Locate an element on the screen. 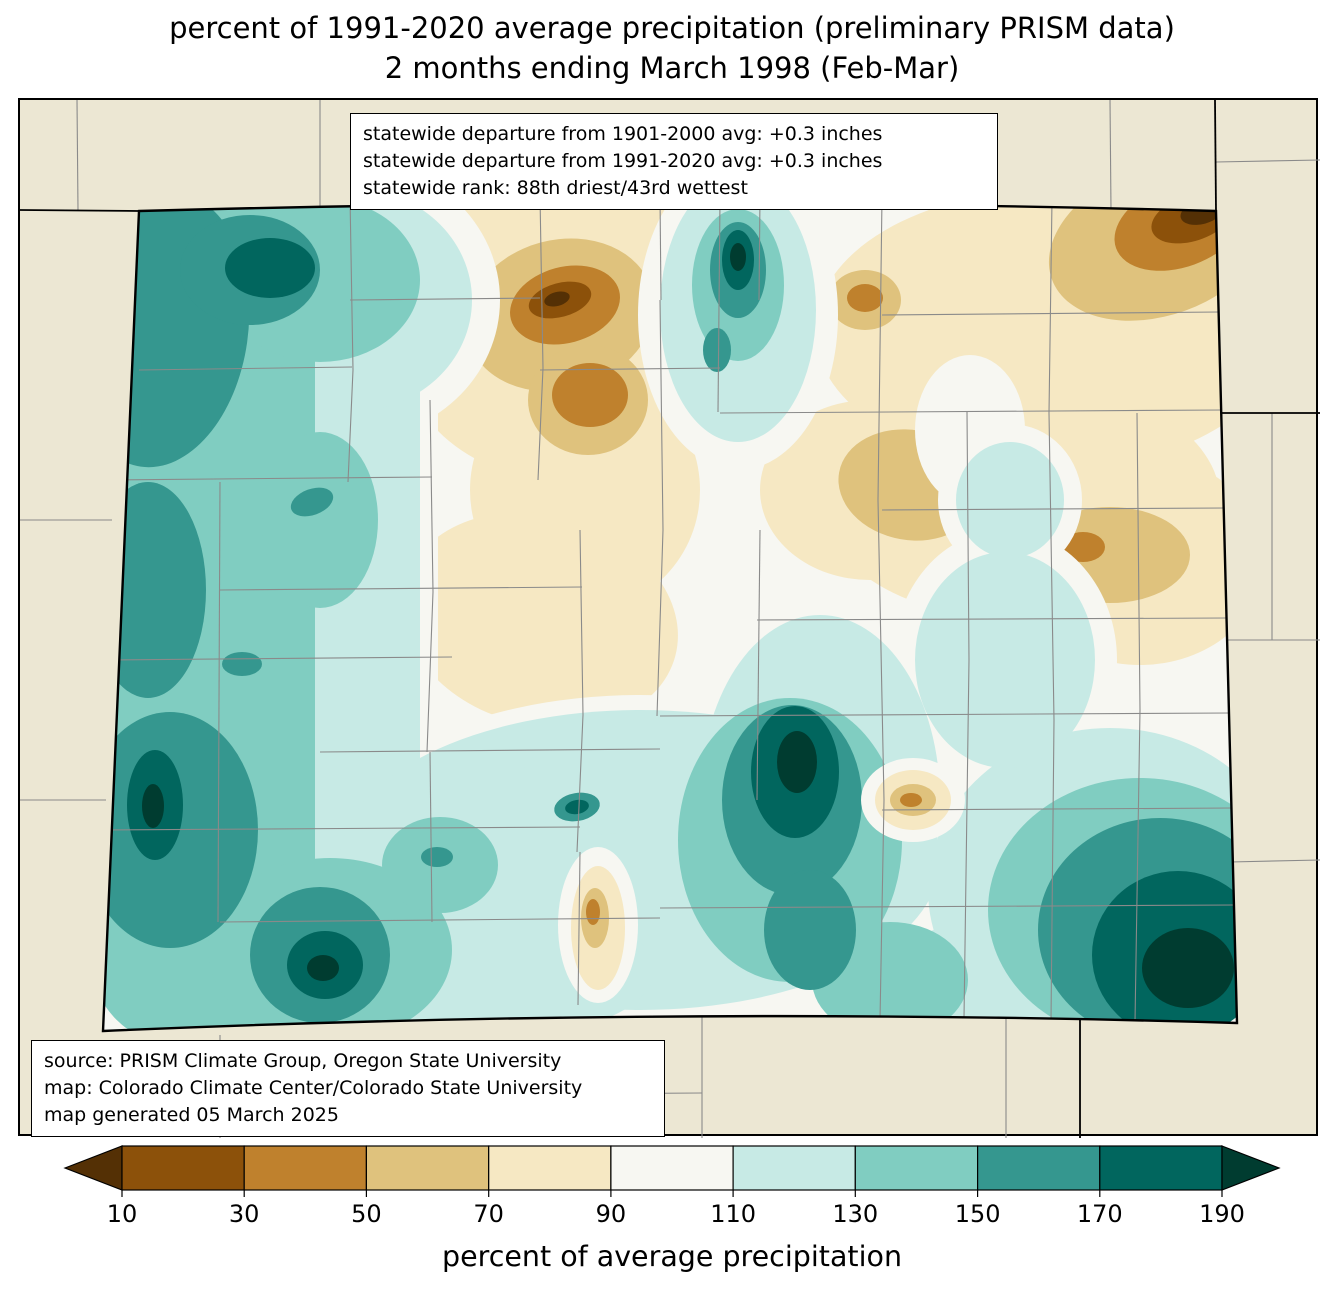 This screenshot has width=1344, height=1299. colorbar-tick-label: 130 is located at coordinates (855, 1214).